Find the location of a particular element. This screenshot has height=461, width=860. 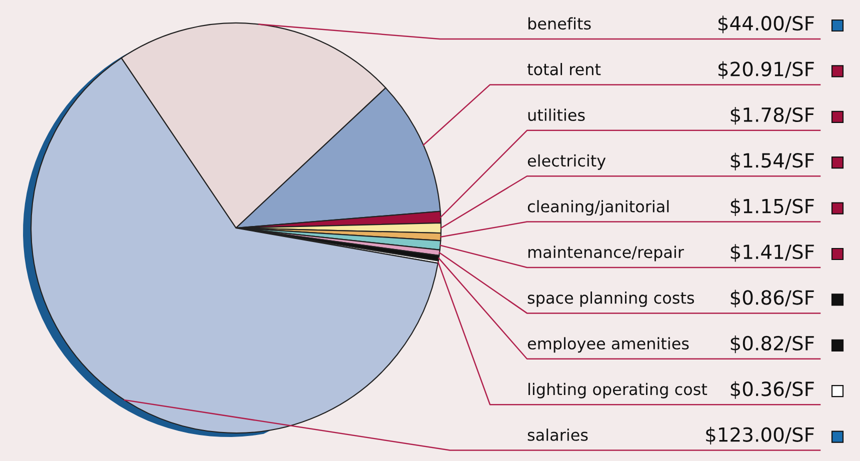

data-label: $1.54/SF is located at coordinates (772, 161).